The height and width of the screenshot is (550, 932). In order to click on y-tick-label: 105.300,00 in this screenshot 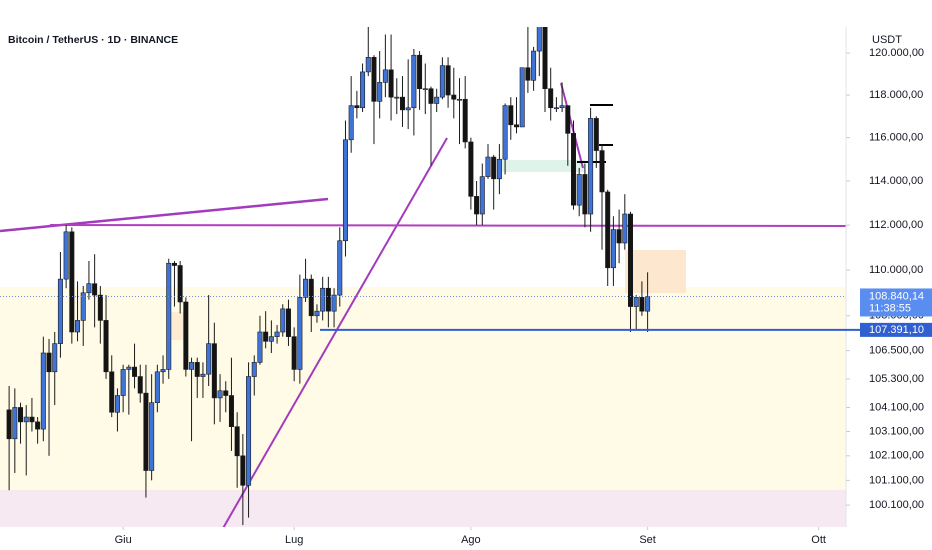, I will do `click(896, 379)`.